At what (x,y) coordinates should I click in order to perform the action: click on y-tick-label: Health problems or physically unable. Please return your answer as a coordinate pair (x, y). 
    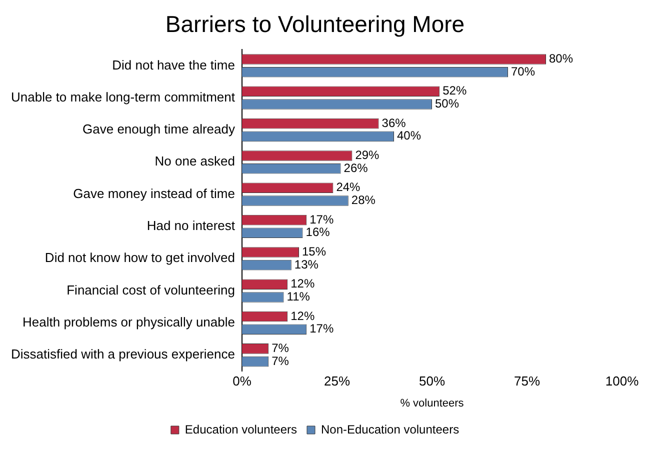
    Looking at the image, I should click on (128, 322).